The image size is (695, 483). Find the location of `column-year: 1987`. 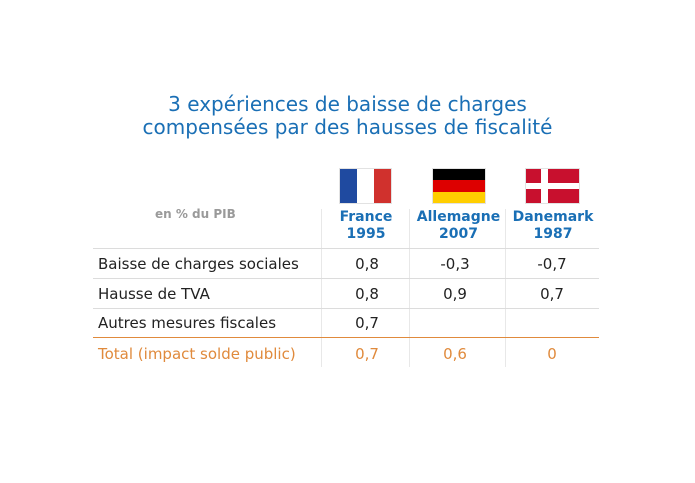

column-year: 1987 is located at coordinates (553, 234).